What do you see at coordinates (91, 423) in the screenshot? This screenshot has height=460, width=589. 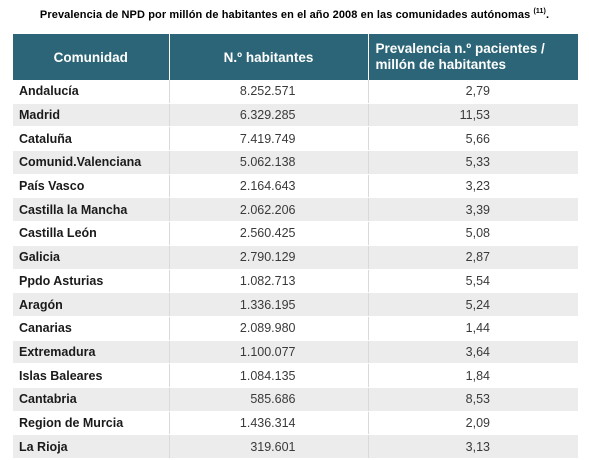 I see `cell-comunidad: Region de Murcia` at bounding box center [91, 423].